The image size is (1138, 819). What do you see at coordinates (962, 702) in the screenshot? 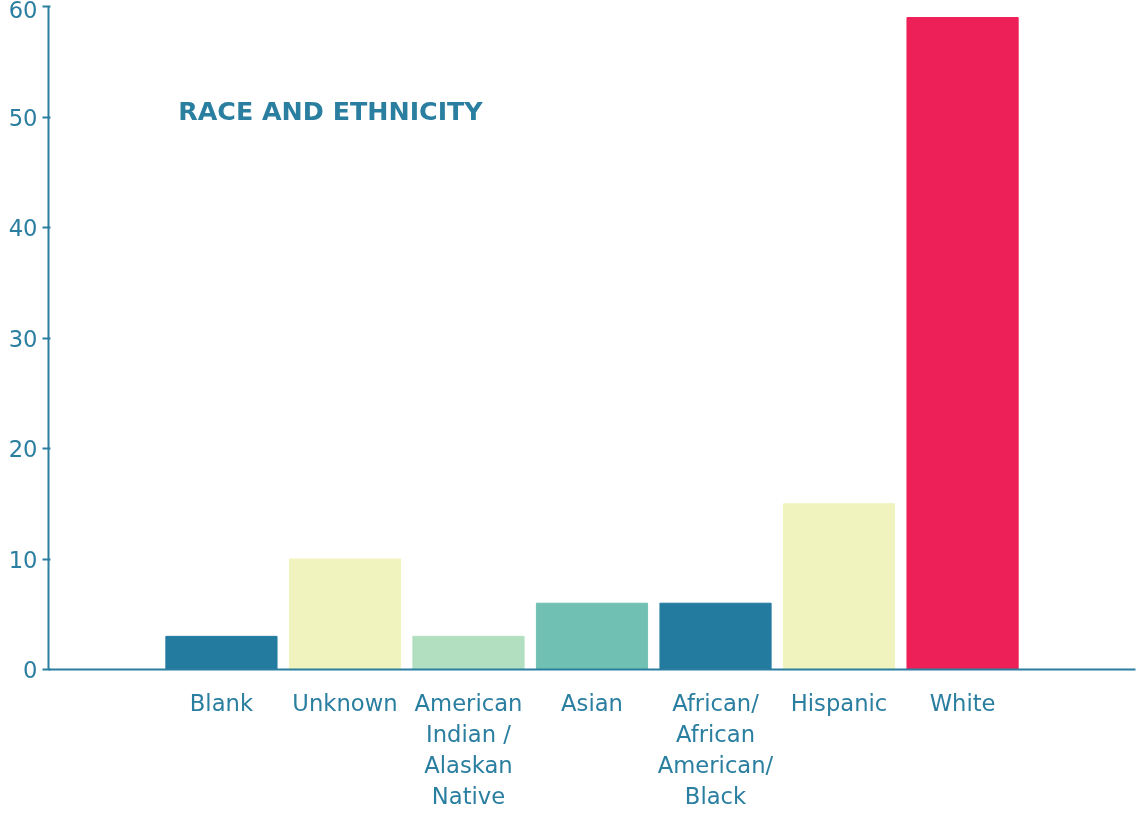
I see `x-tick-label: White` at bounding box center [962, 702].